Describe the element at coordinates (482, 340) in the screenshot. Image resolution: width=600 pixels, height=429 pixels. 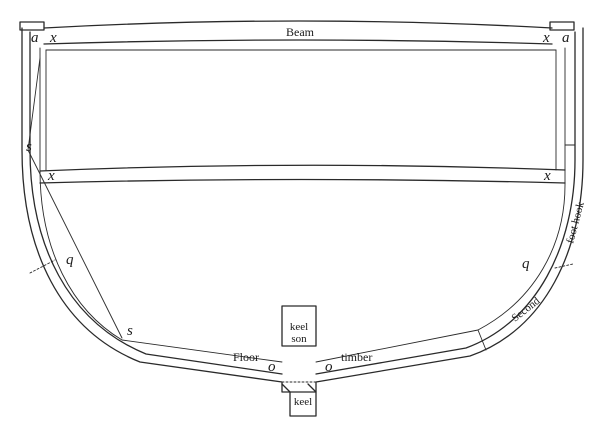
I see `floor-butt-line` at that location.